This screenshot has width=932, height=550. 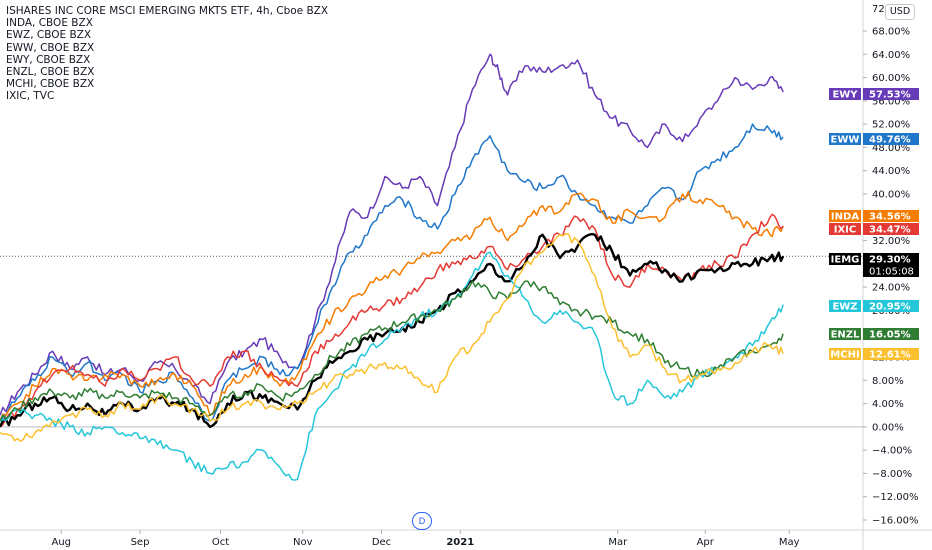 I want to click on x-tick-label: May, so click(x=789, y=542).